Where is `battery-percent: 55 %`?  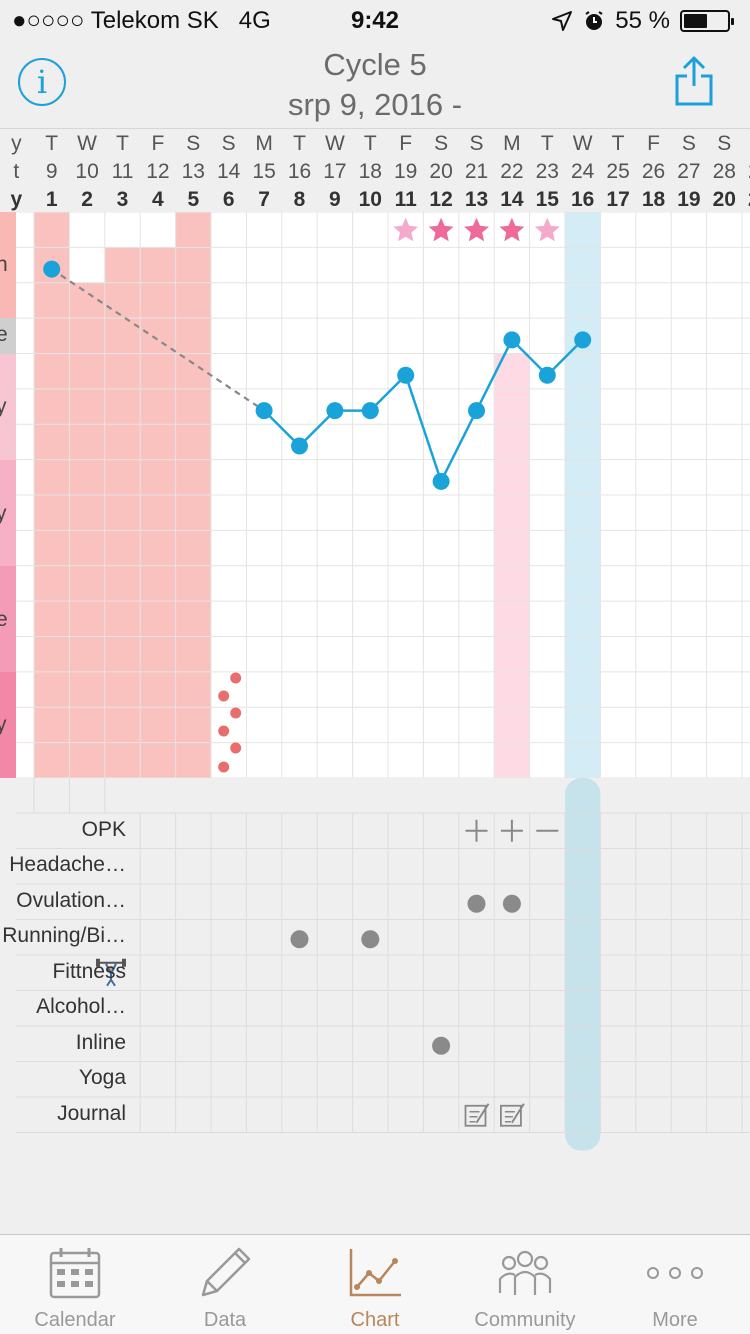
battery-percent: 55 % is located at coordinates (642, 20).